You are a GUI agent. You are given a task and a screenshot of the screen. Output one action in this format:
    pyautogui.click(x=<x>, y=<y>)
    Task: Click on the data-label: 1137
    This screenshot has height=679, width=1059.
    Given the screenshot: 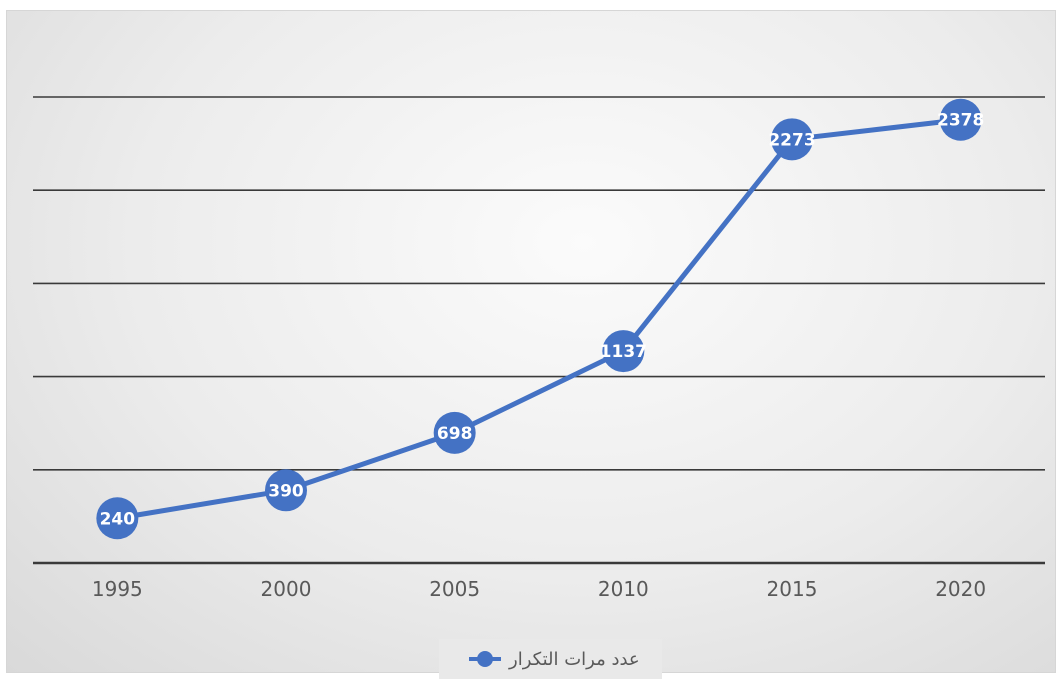 What is the action you would take?
    pyautogui.click(x=623, y=352)
    